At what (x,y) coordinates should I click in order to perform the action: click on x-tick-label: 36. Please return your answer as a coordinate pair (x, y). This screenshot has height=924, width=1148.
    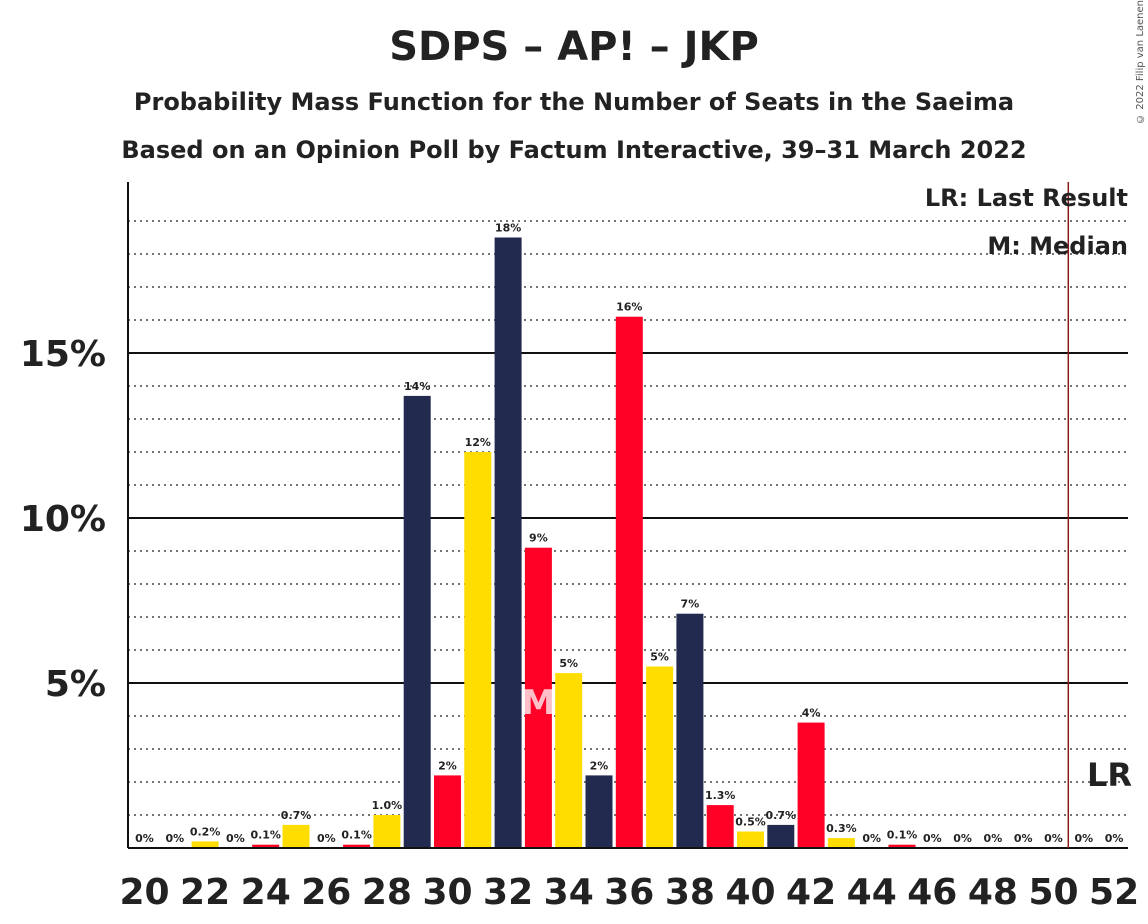
    Looking at the image, I should click on (629, 892).